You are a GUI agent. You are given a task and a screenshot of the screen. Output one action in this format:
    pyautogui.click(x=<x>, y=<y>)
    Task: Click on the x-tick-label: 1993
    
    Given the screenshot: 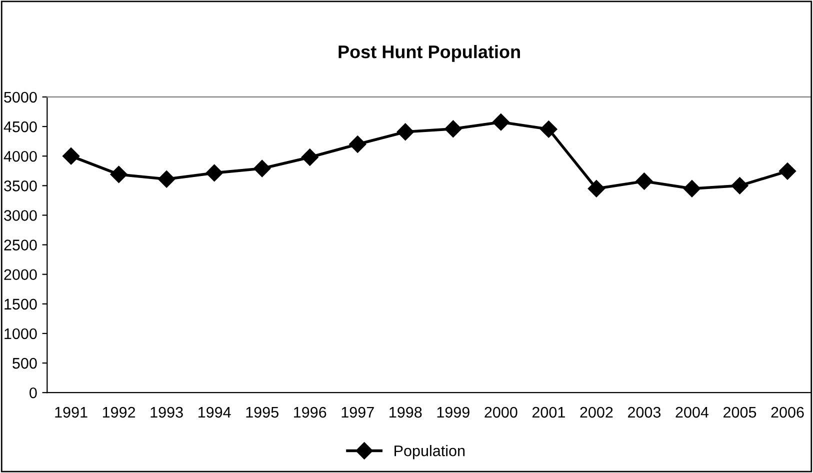 What is the action you would take?
    pyautogui.click(x=166, y=412)
    